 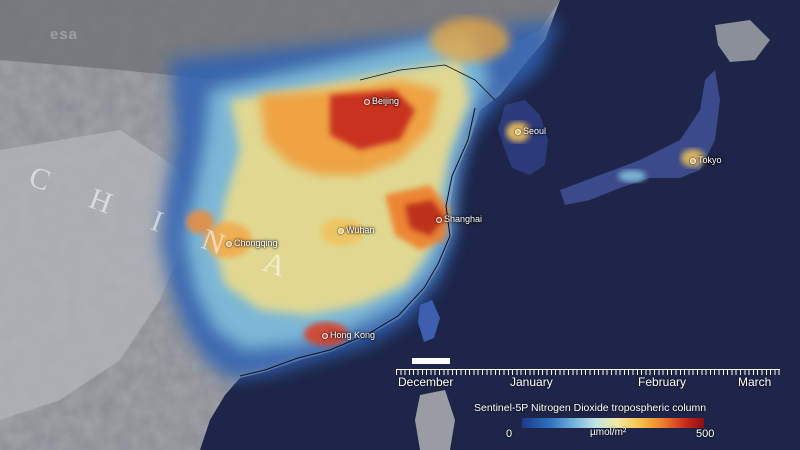 What do you see at coordinates (662, 382) in the screenshot?
I see `month-february: February` at bounding box center [662, 382].